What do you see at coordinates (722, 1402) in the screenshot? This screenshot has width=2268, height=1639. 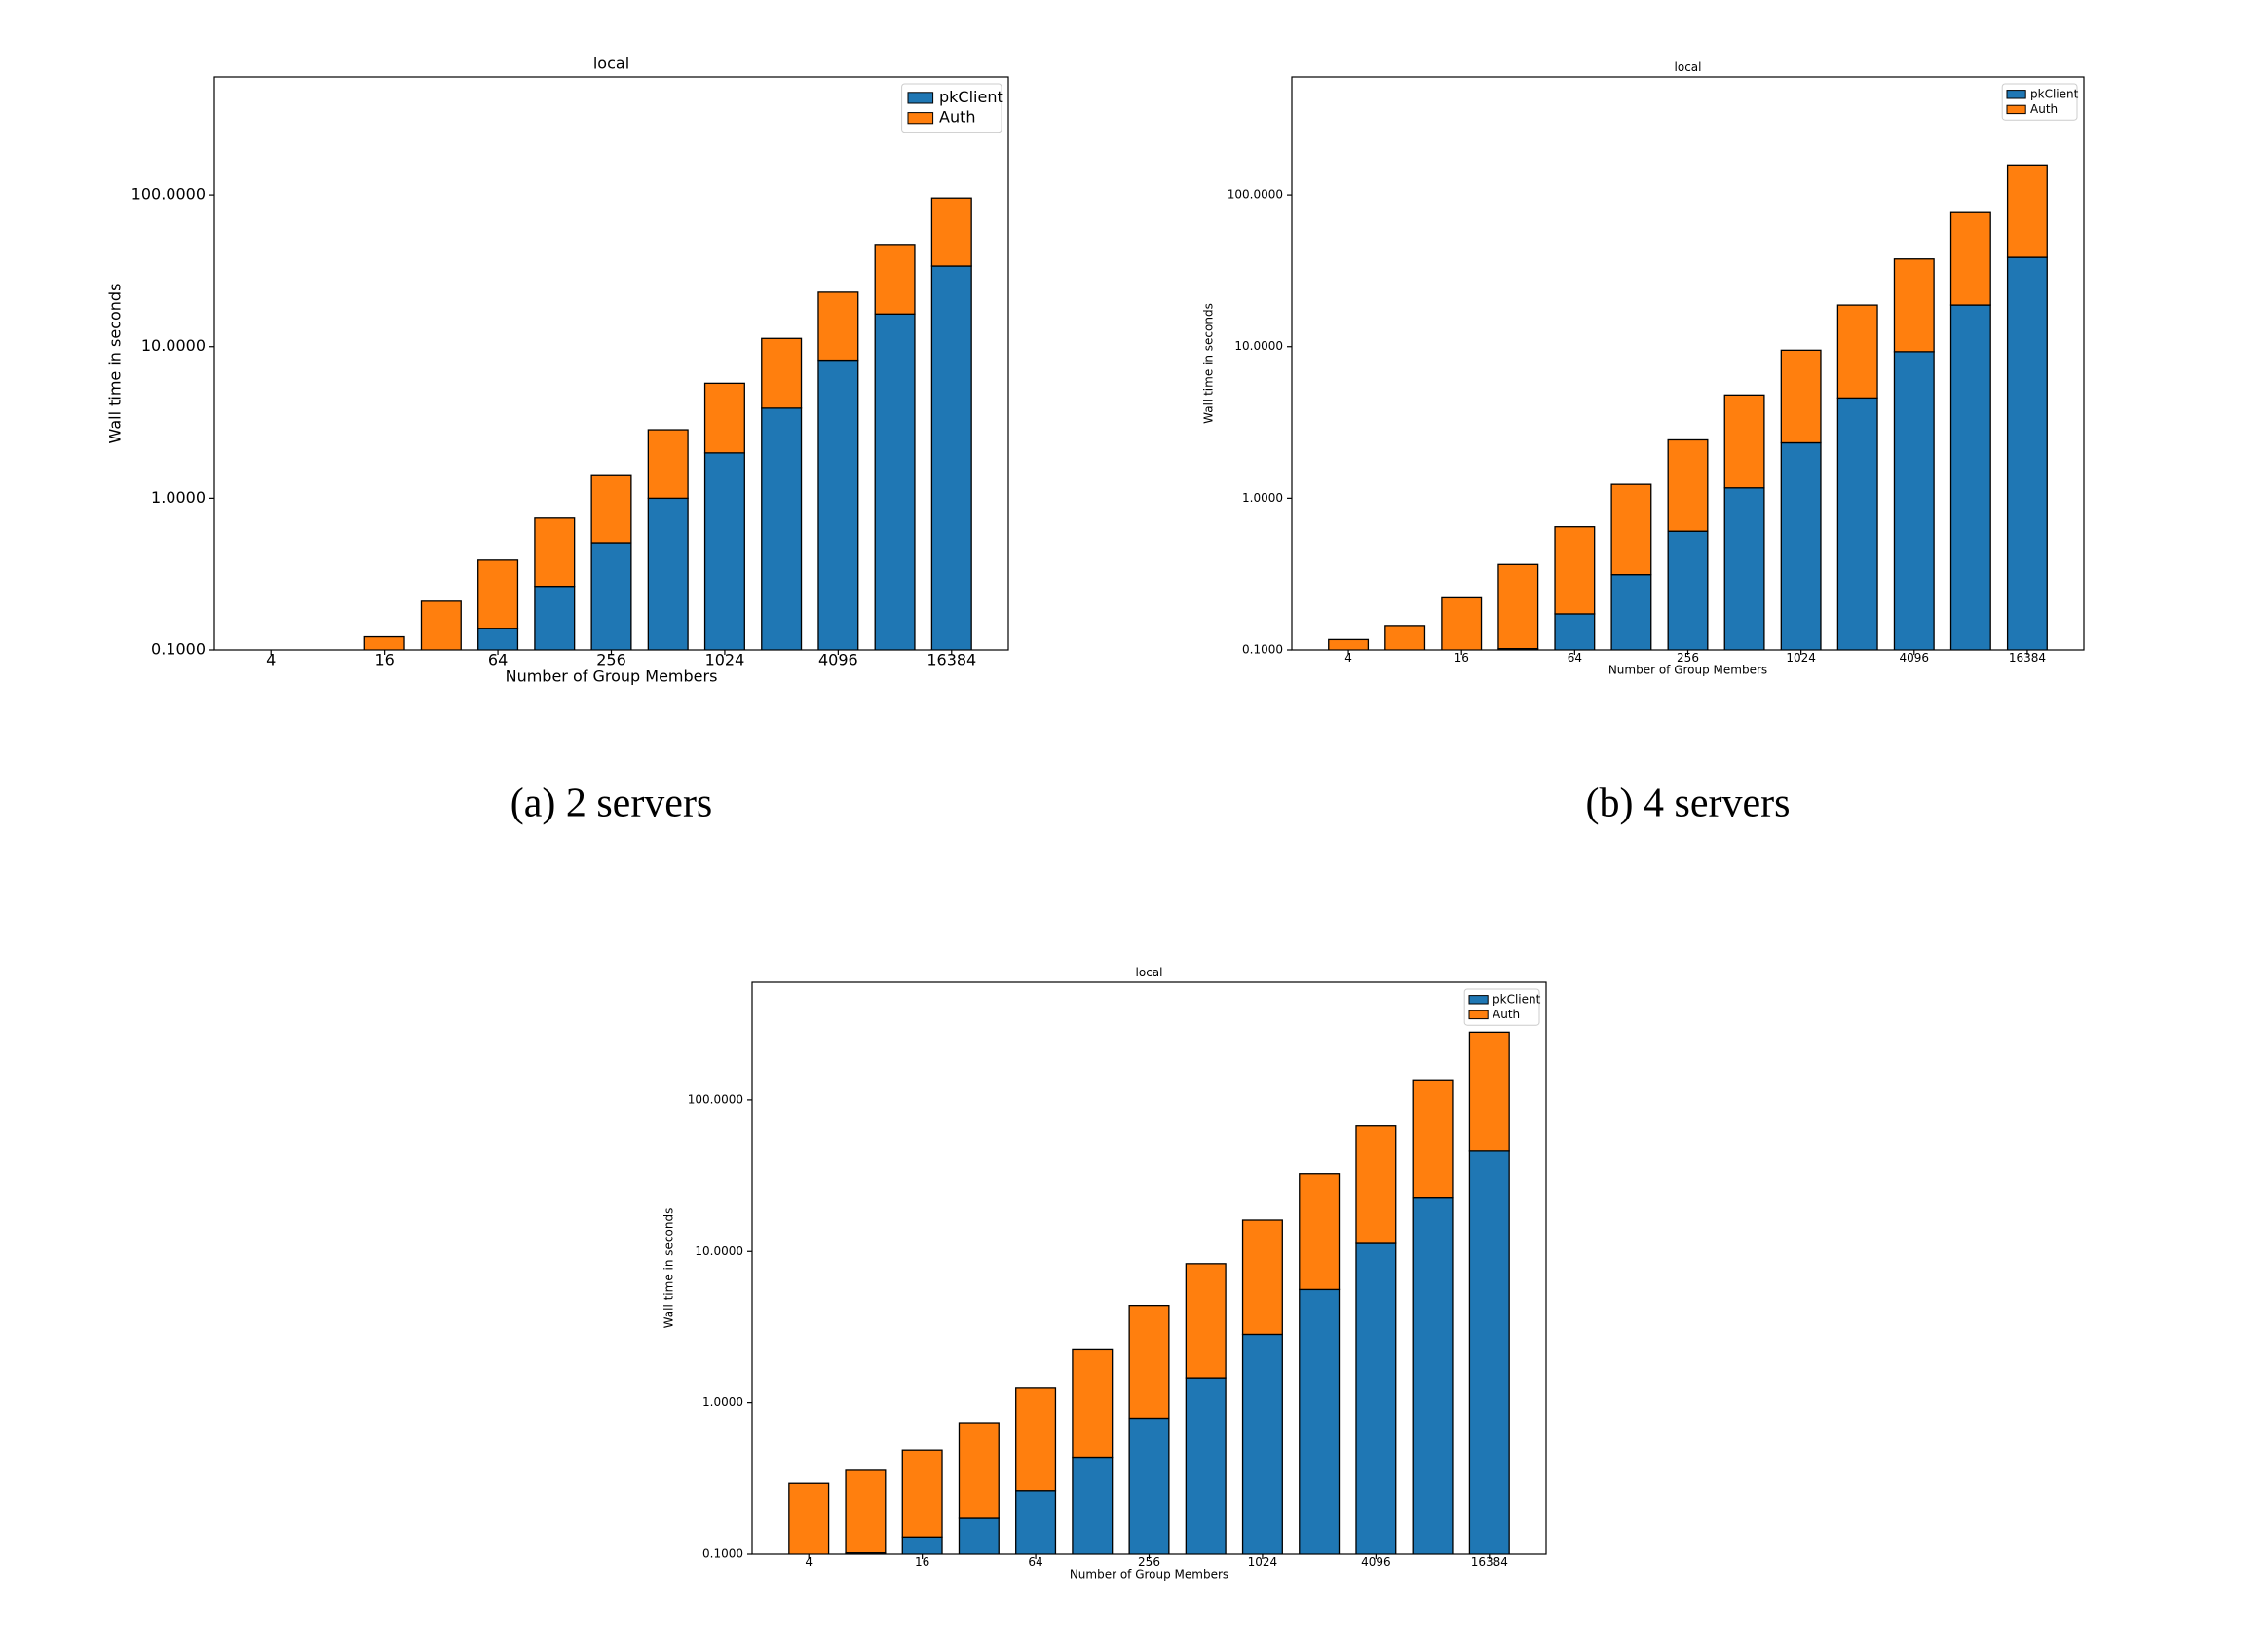 I see `y-tick-label: 1.0000` at bounding box center [722, 1402].